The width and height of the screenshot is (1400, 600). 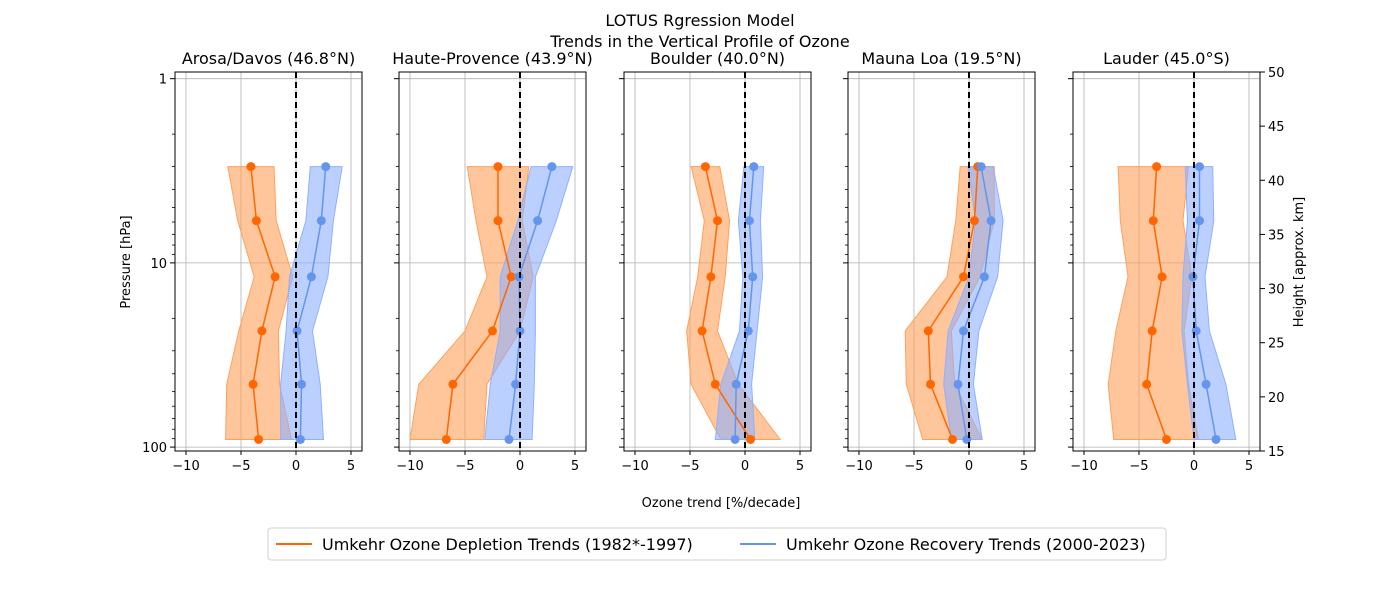 I want to click on figure-title-line2: Trends in the Vertical Profile of Ozone, so click(x=699, y=41).